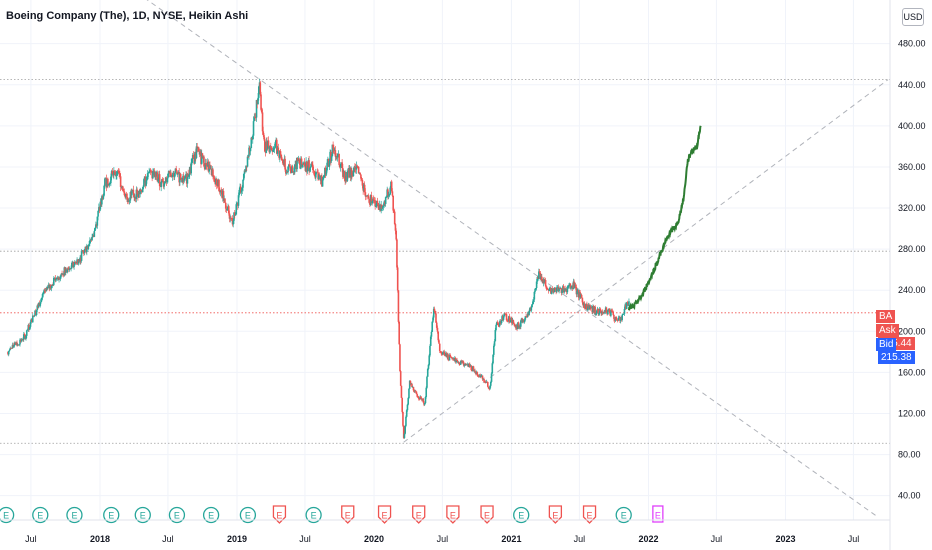 Image resolution: width=932 pixels, height=550 pixels. What do you see at coordinates (912, 208) in the screenshot?
I see `price-tick-label: 320.00` at bounding box center [912, 208].